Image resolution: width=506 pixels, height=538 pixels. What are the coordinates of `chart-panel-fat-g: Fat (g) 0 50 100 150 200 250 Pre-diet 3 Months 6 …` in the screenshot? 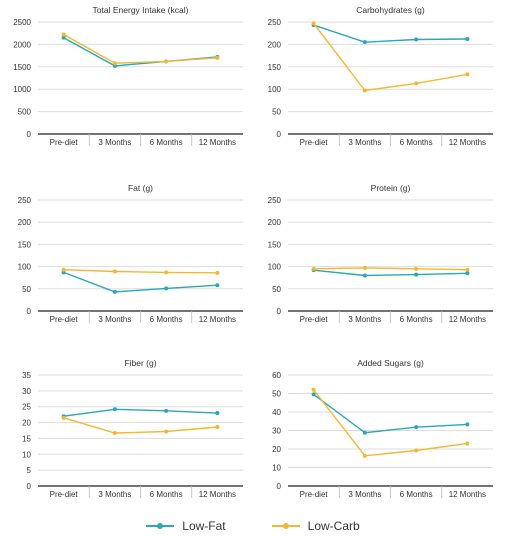 It's located at (130, 253).